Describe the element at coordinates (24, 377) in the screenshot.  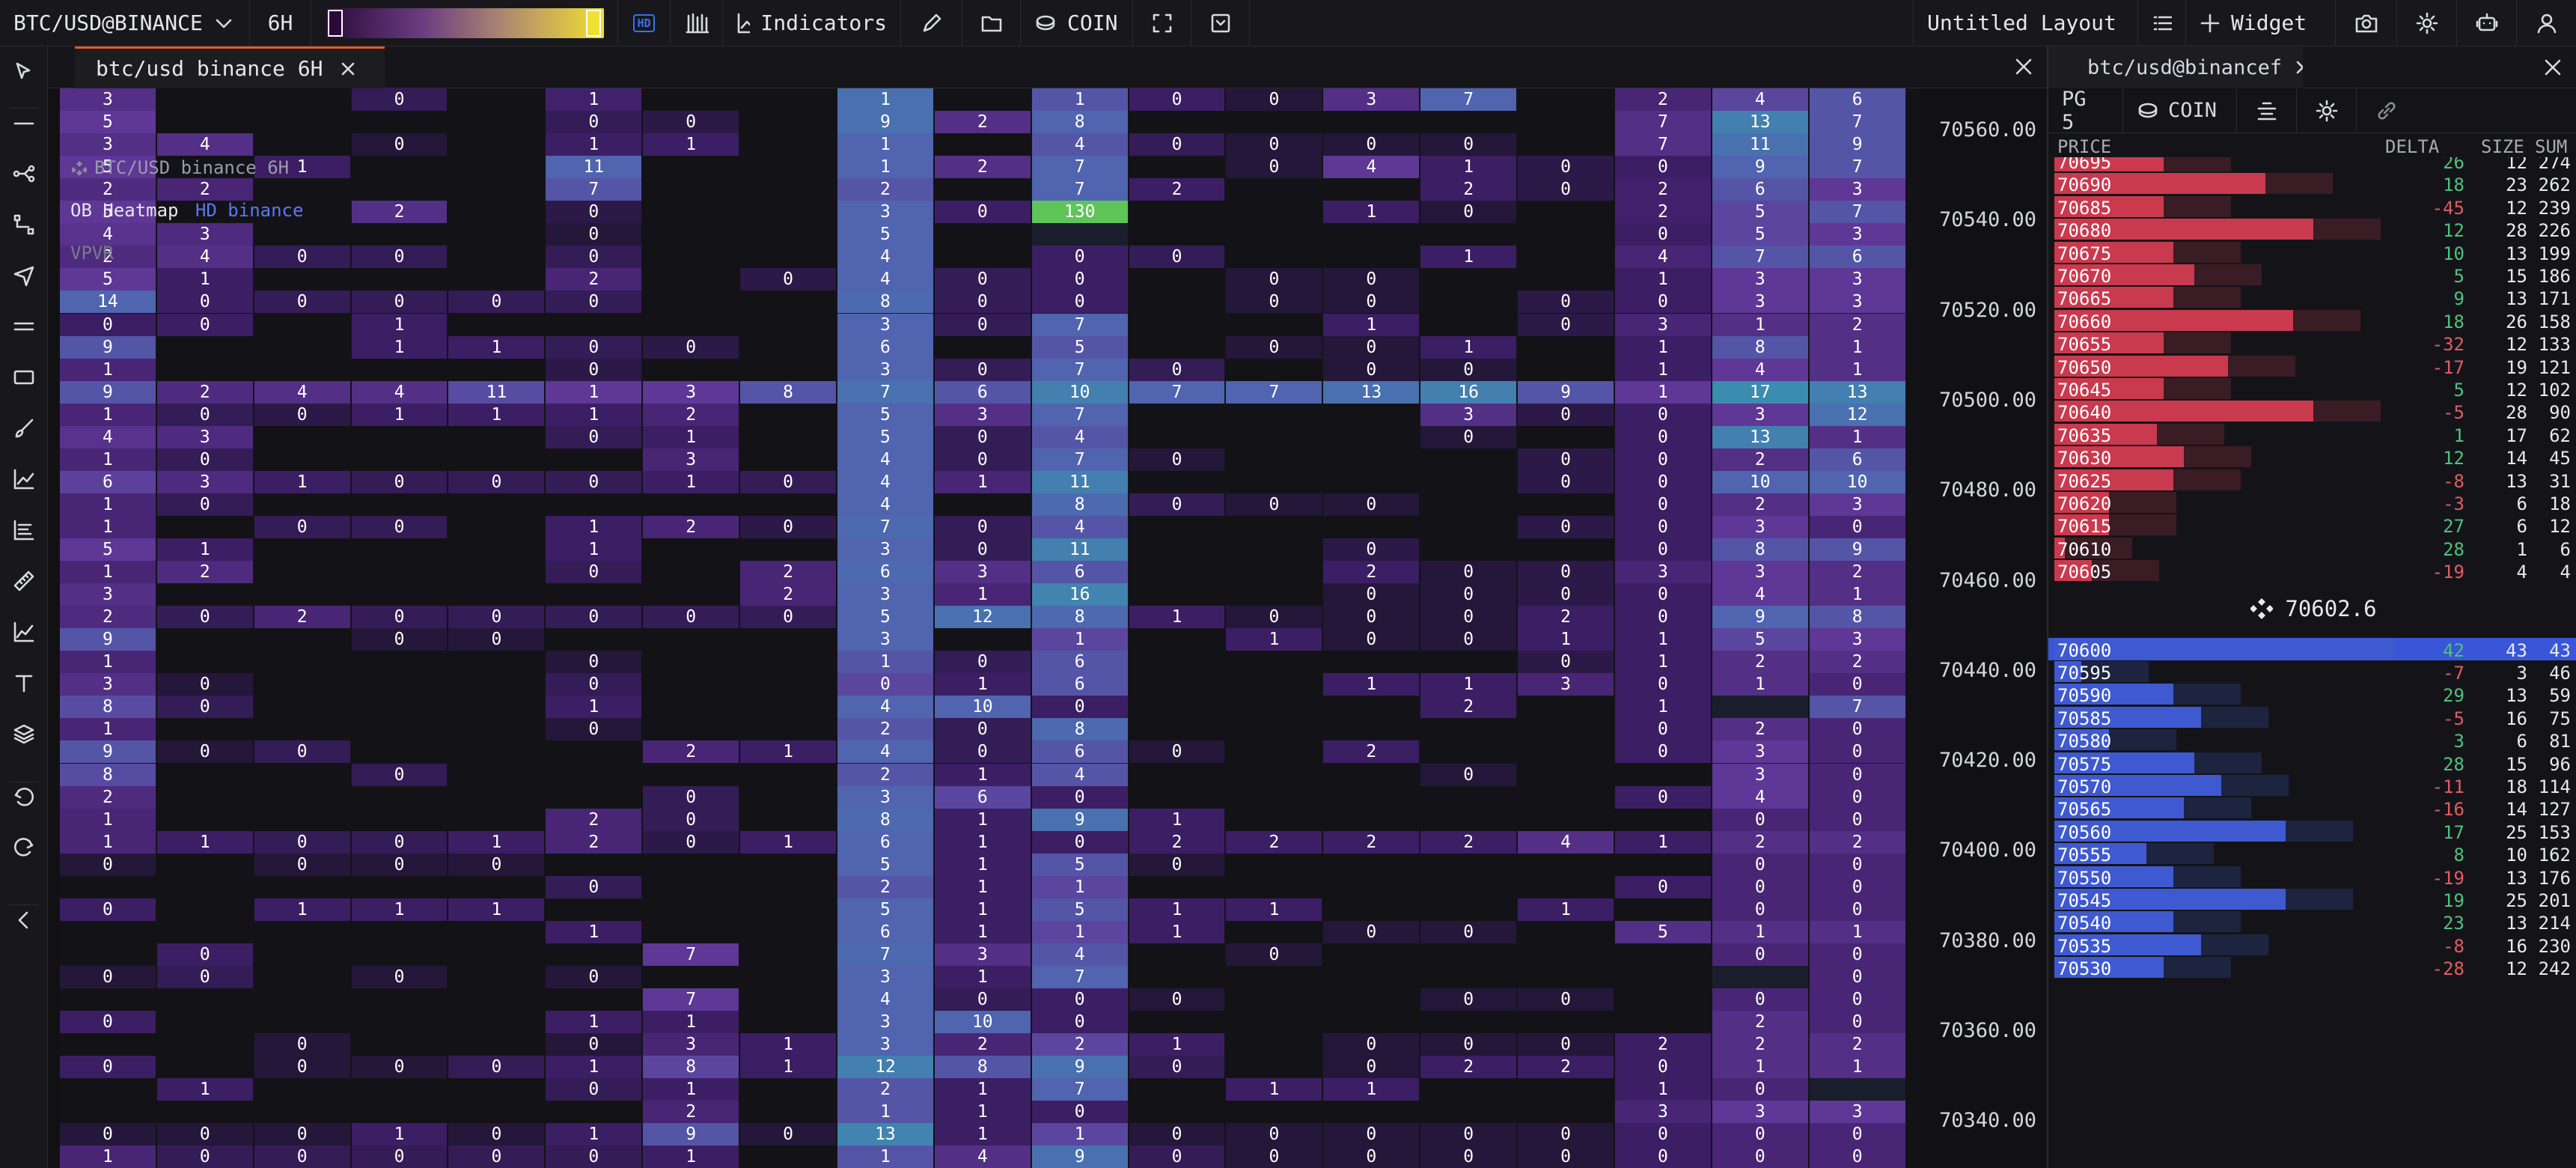
I see `rectangle-tool` at that location.